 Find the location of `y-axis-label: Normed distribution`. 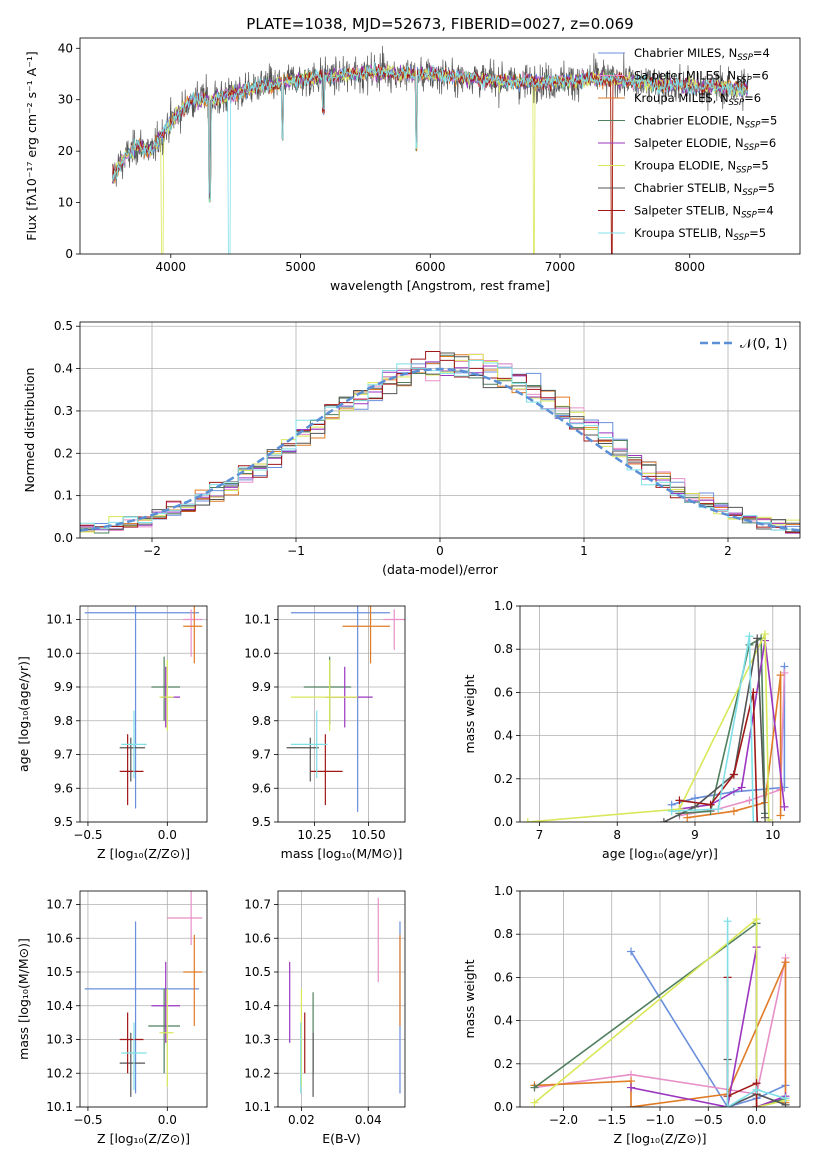

y-axis-label: Normed distribution is located at coordinates (29, 430).